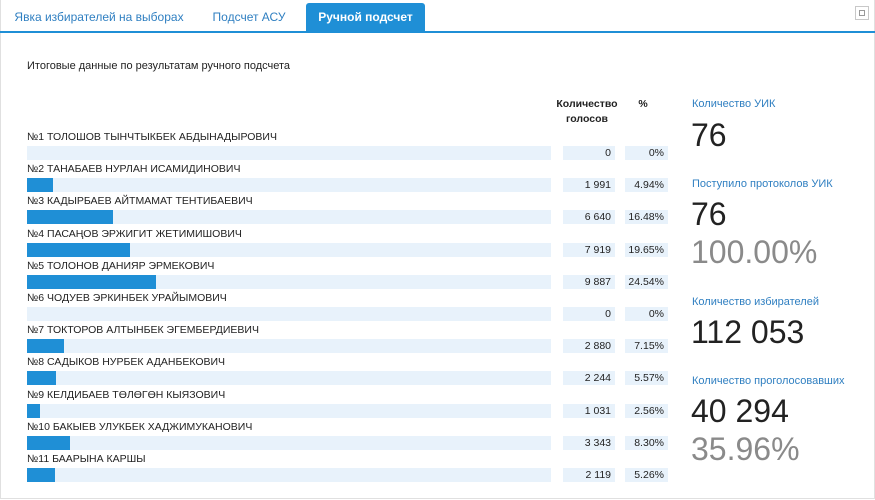  I want to click on maximize-icon, so click(862, 13).